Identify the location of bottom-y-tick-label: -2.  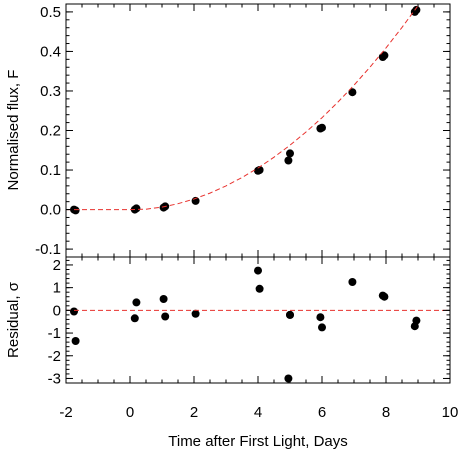
(54, 356).